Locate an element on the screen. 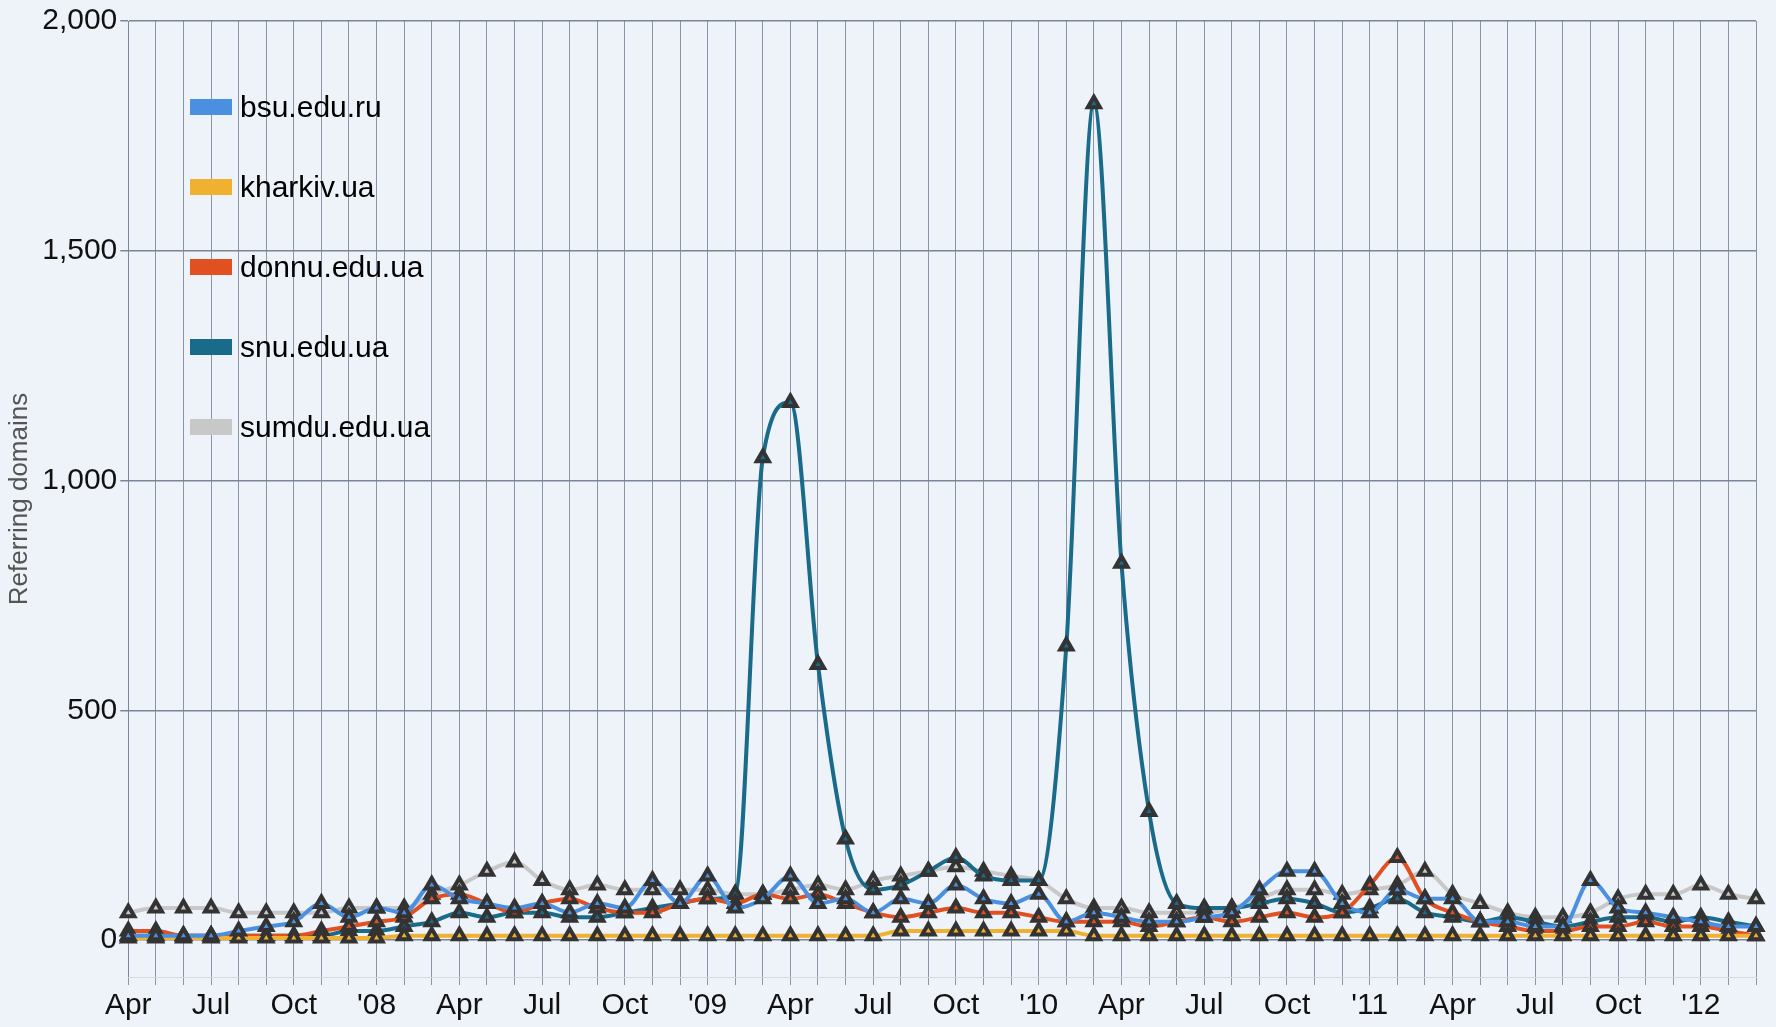 This screenshot has width=1776, height=1027. y-tick-label: 1,000 is located at coordinates (80, 478).